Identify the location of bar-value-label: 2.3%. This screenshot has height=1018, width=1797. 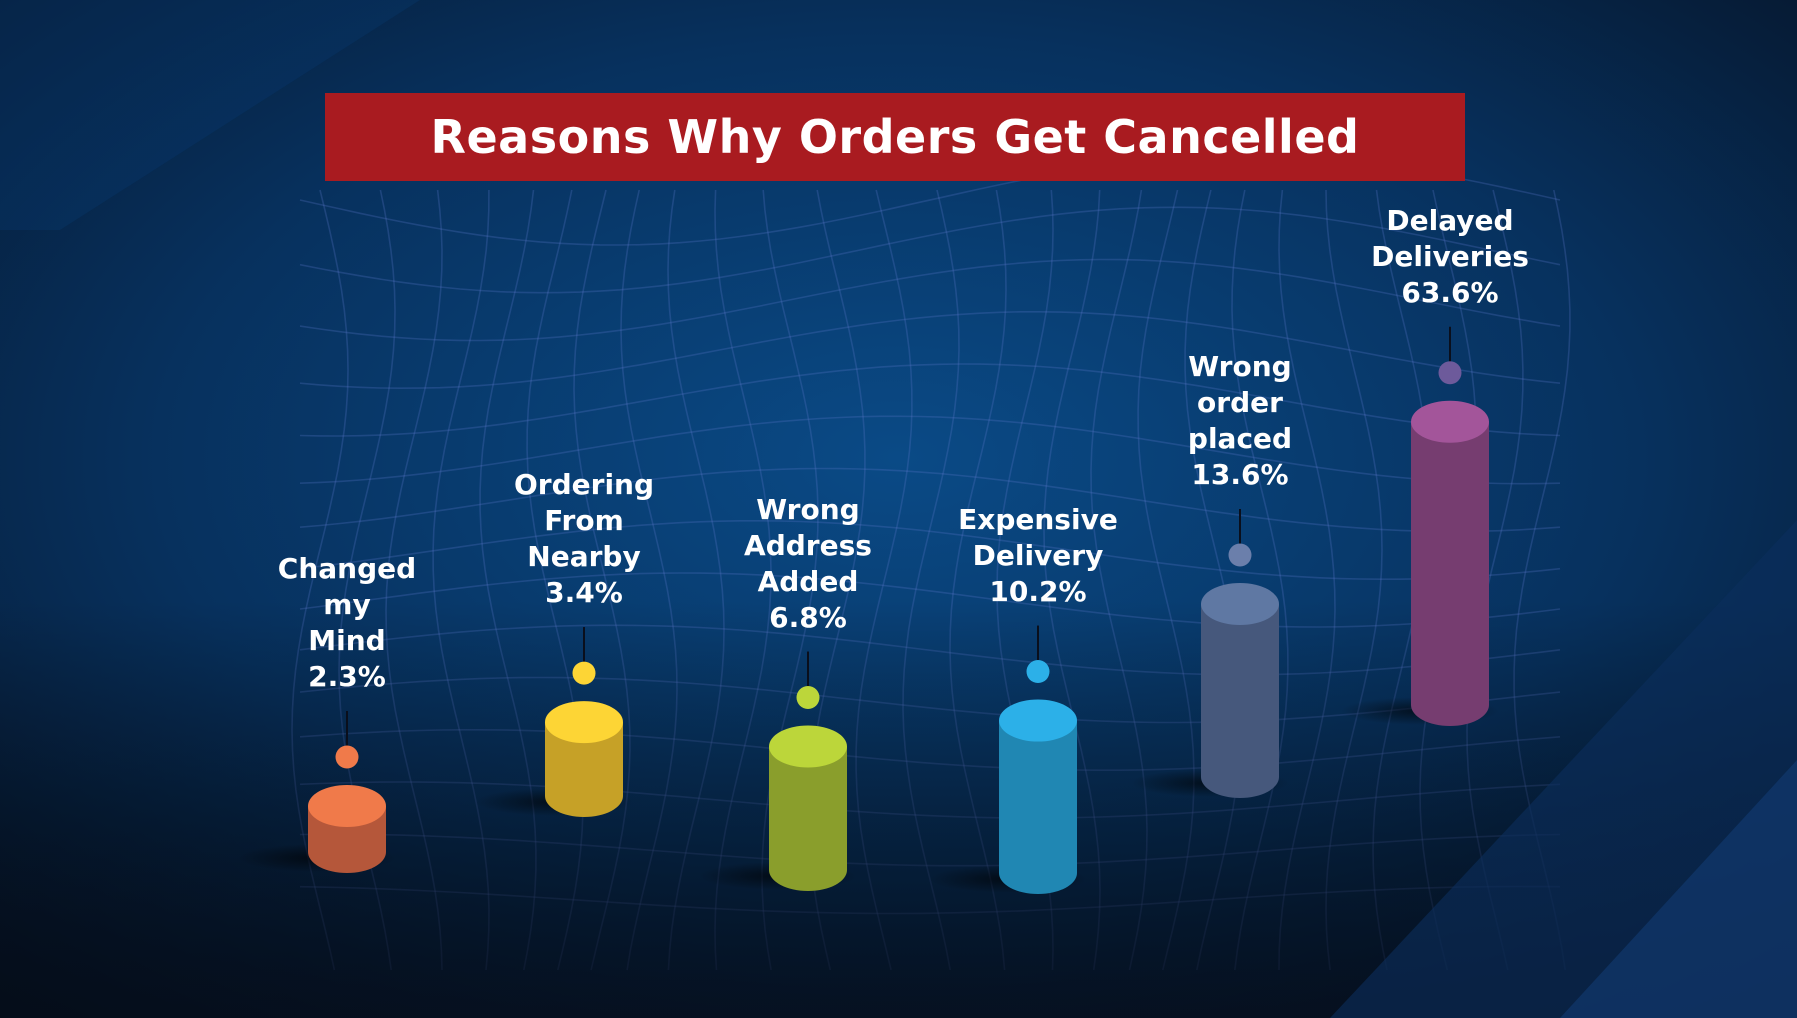
(347, 676).